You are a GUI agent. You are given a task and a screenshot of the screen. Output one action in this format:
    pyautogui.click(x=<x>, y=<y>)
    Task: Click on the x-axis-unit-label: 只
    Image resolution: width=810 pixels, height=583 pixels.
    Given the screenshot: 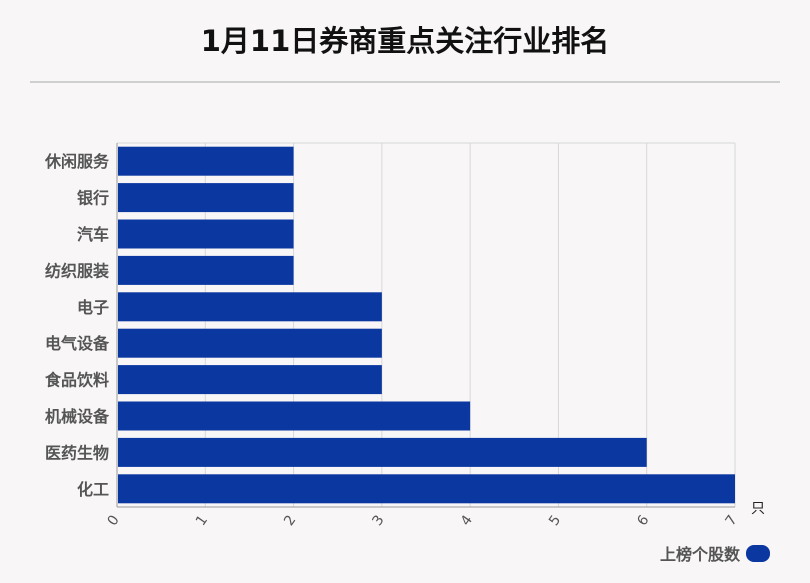 What is the action you would take?
    pyautogui.click(x=758, y=509)
    